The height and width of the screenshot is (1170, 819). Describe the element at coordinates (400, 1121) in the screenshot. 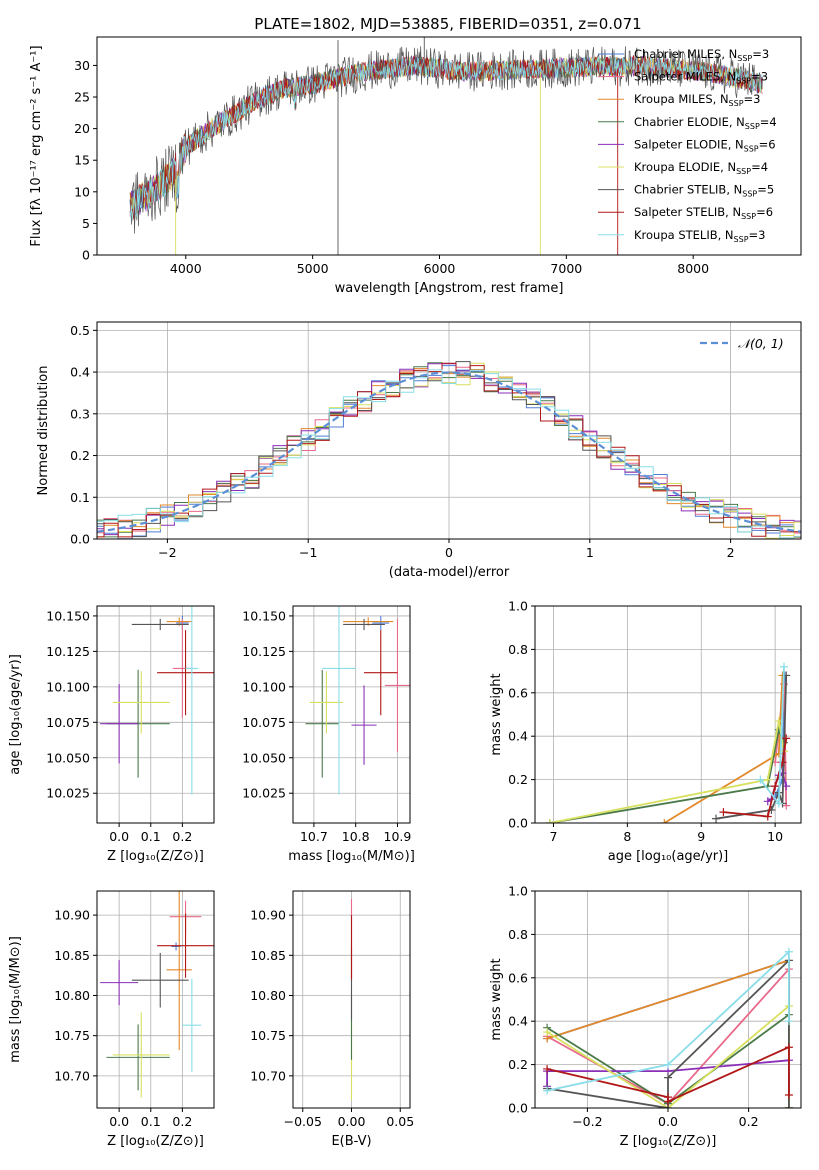

I see `x-tick-label: 0.05` at that location.